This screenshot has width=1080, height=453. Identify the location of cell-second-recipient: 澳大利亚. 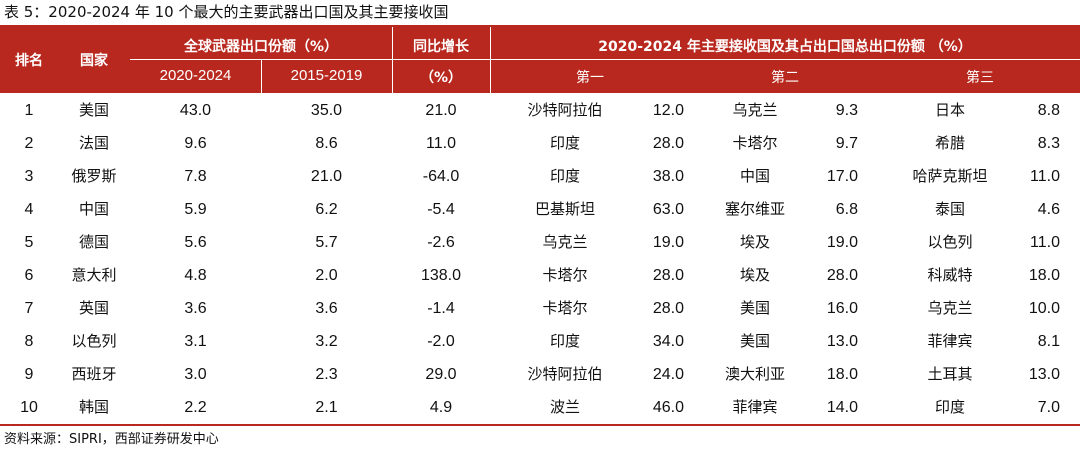
(754, 374).